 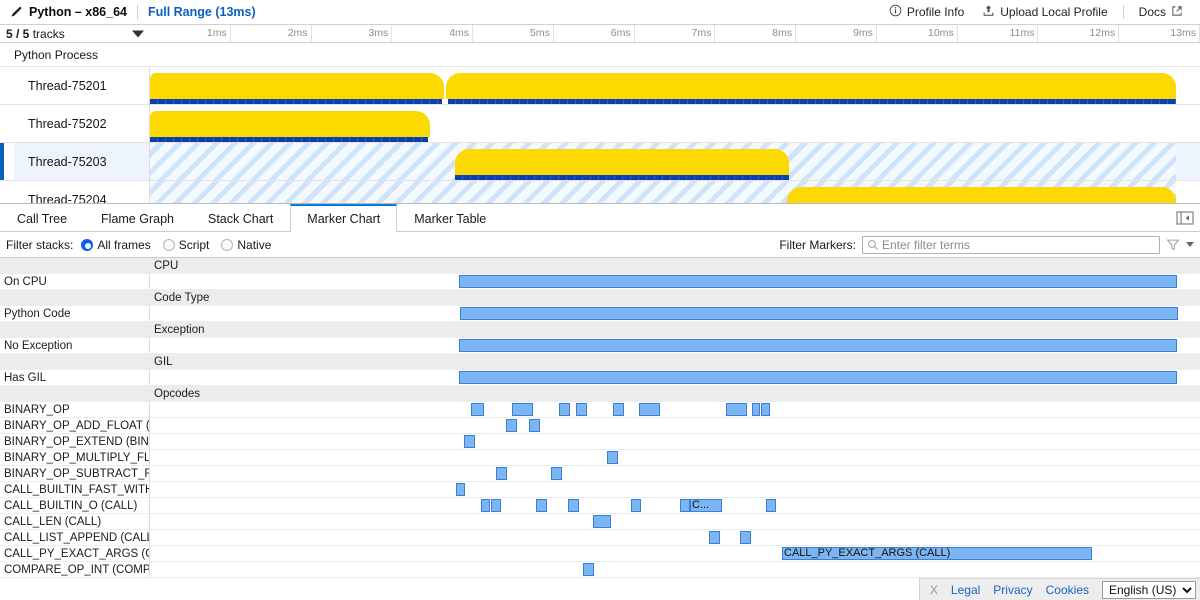 I want to click on tab-call-tree: Call Tree, so click(x=42, y=218).